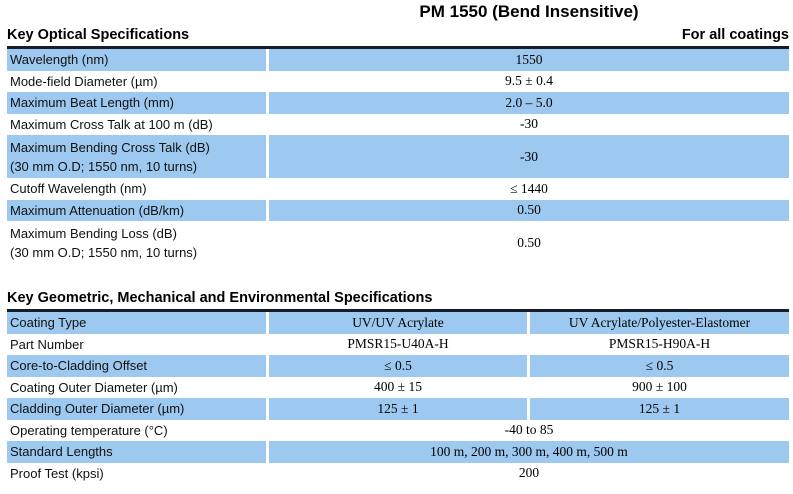 The width and height of the screenshot is (793, 494). Describe the element at coordinates (110, 147) in the screenshot. I see `row-label-text: Maximum Bending Cross Talk (dB)` at that location.